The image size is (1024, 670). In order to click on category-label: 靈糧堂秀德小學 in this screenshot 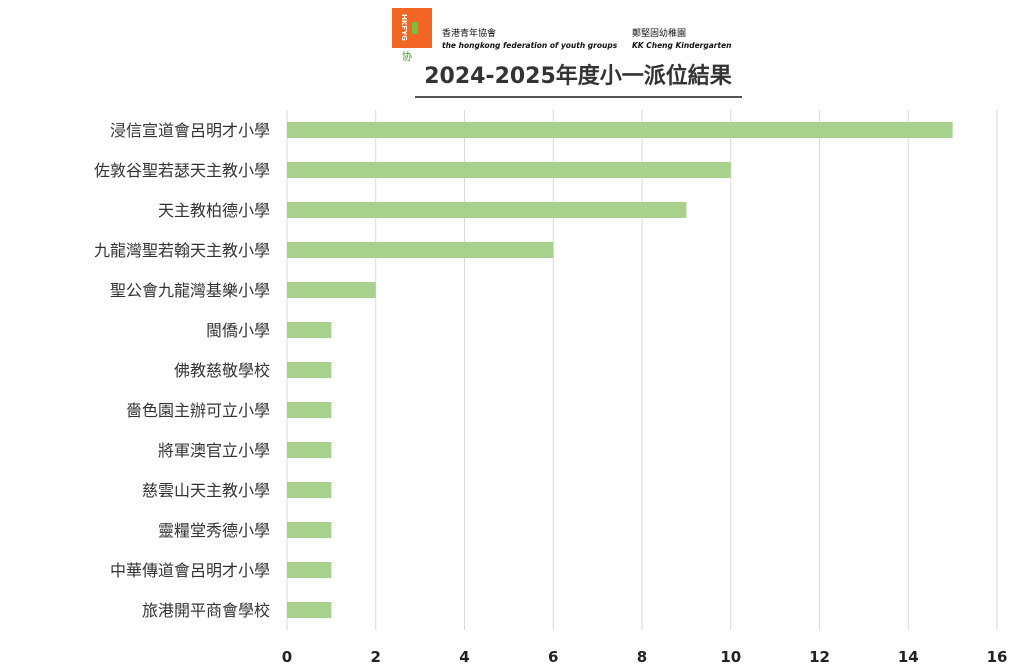, I will do `click(214, 530)`.